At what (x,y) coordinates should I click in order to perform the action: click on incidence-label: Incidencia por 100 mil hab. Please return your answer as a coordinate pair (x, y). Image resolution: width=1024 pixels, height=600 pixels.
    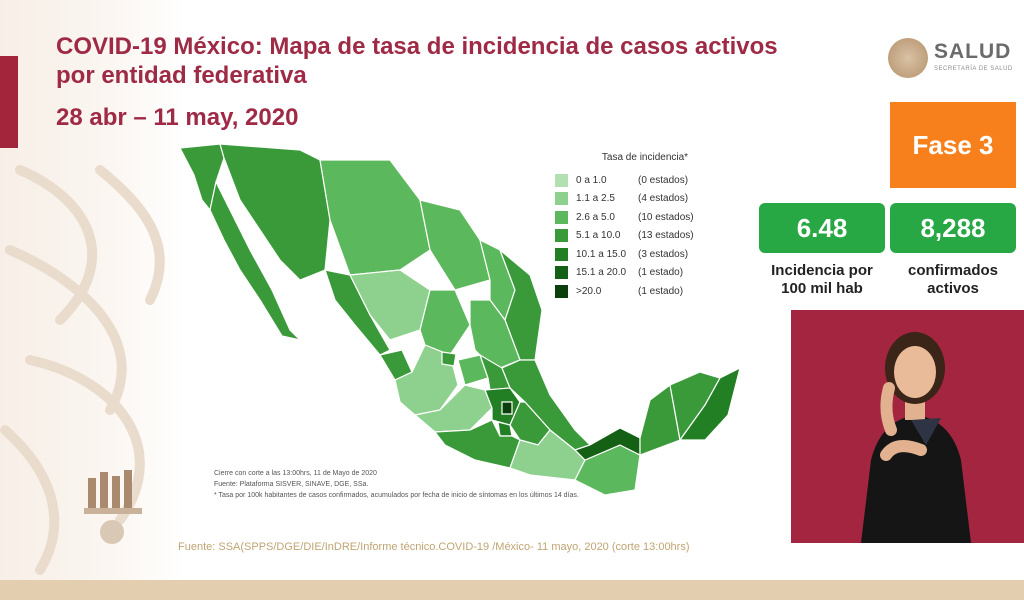
    Looking at the image, I should click on (822, 279).